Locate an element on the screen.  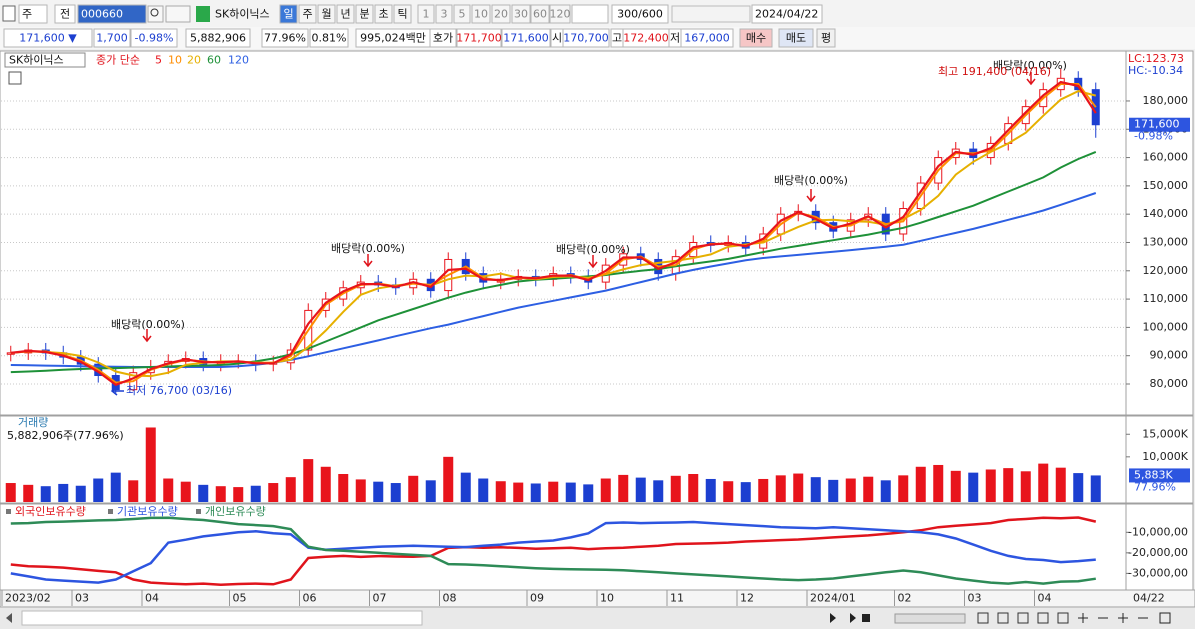
step-button: 3 is located at coordinates (444, 14).